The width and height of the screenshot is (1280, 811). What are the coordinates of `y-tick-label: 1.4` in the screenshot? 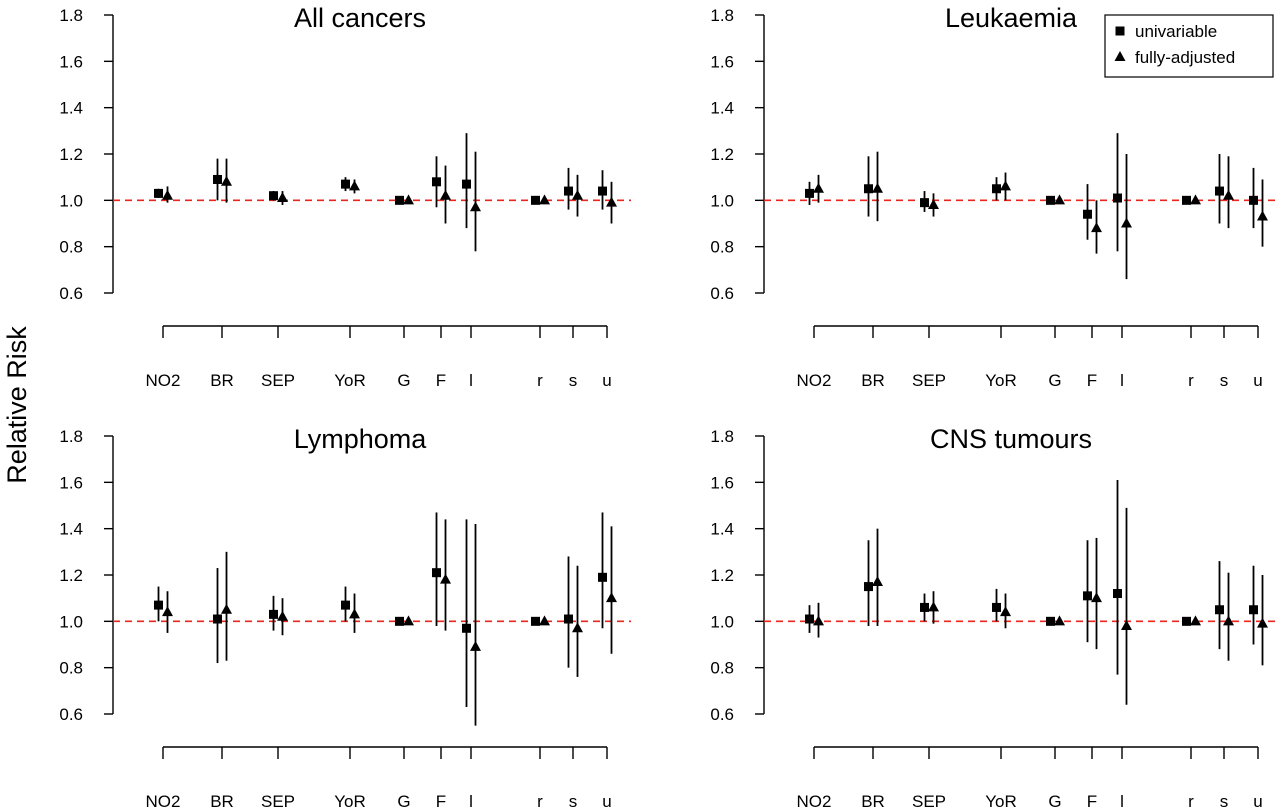 It's located at (722, 529).